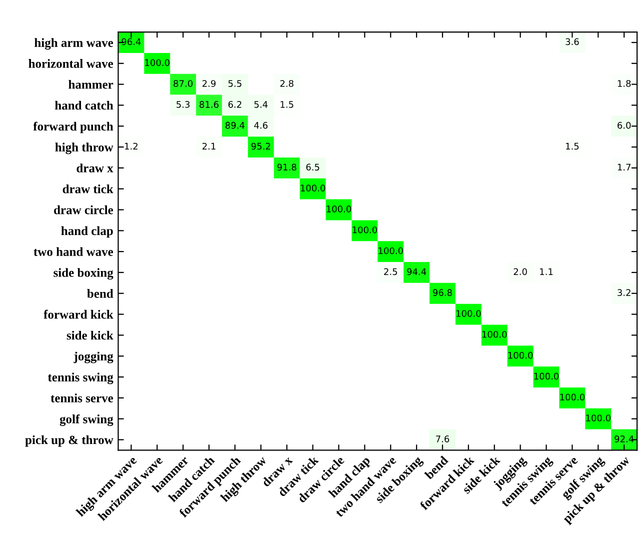 Image resolution: width=639 pixels, height=534 pixels. I want to click on data-label: 5.3, so click(183, 104).